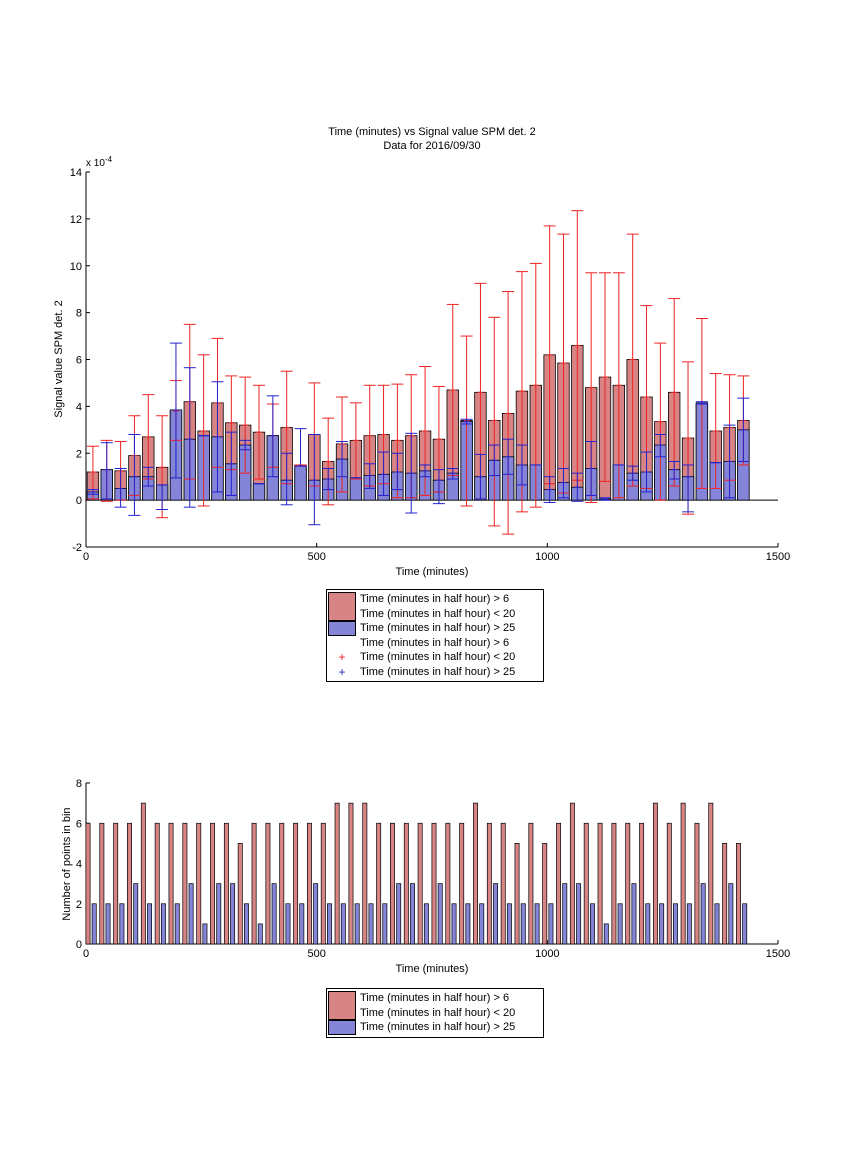 This screenshot has width=864, height=1152. I want to click on red-plus-marker: +, so click(342, 657).